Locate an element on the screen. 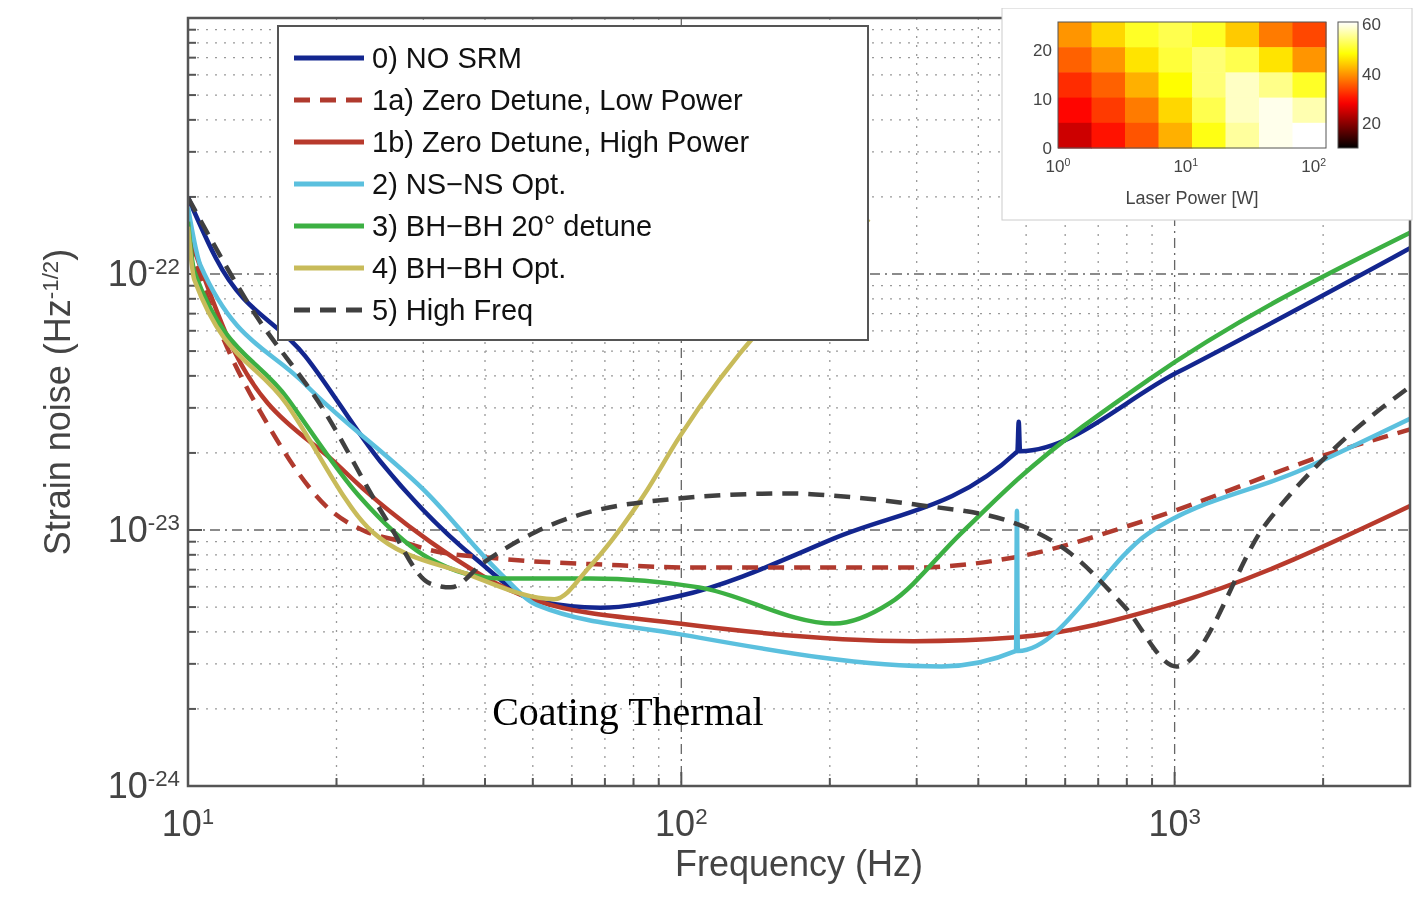 Image resolution: width=1413 pixels, height=900 pixels. y-tick-label: 20 is located at coordinates (1042, 51).